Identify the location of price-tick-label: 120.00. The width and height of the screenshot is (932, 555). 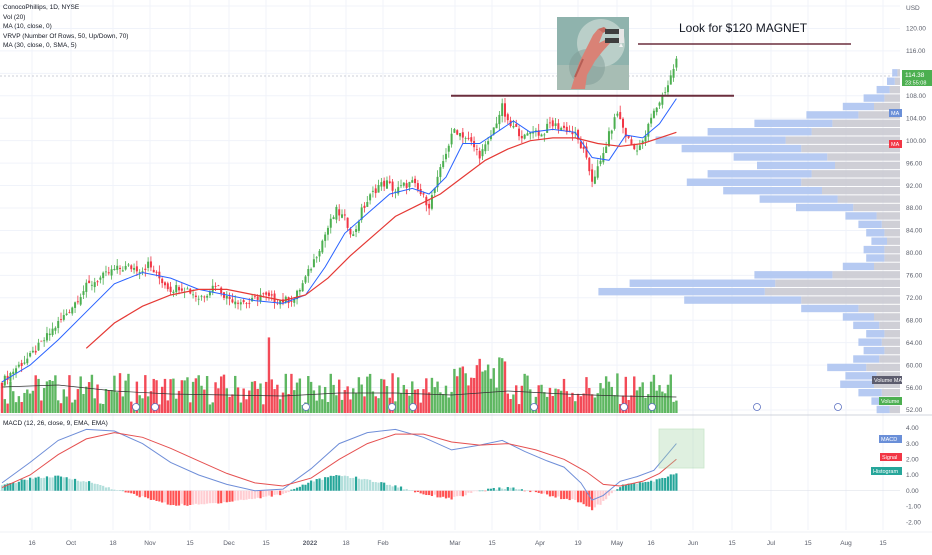
(916, 29).